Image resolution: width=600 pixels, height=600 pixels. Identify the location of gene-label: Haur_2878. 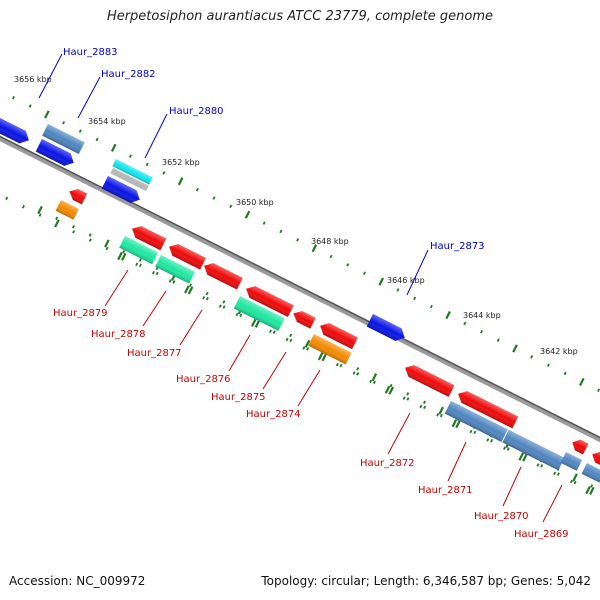
(118, 334).